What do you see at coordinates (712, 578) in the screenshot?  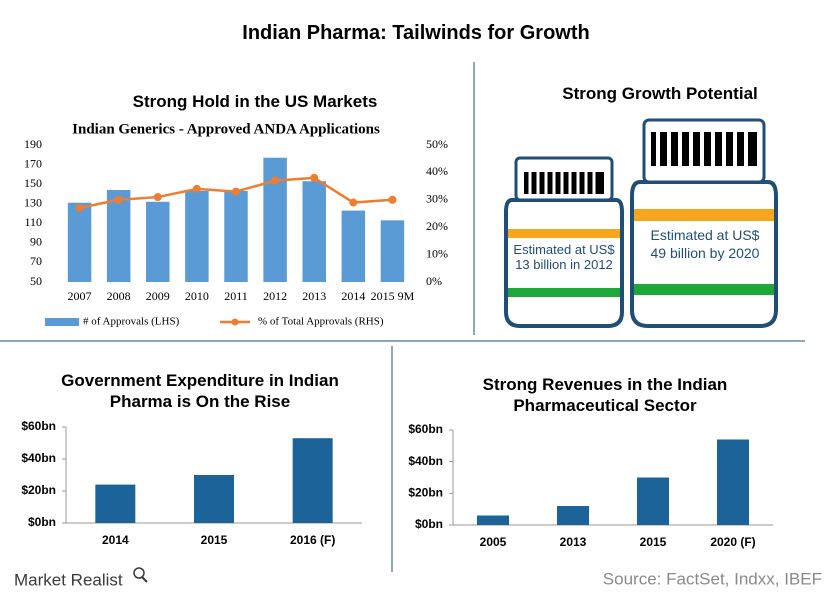 I see `source: Source: FactSet, Indxx, IBEF` at bounding box center [712, 578].